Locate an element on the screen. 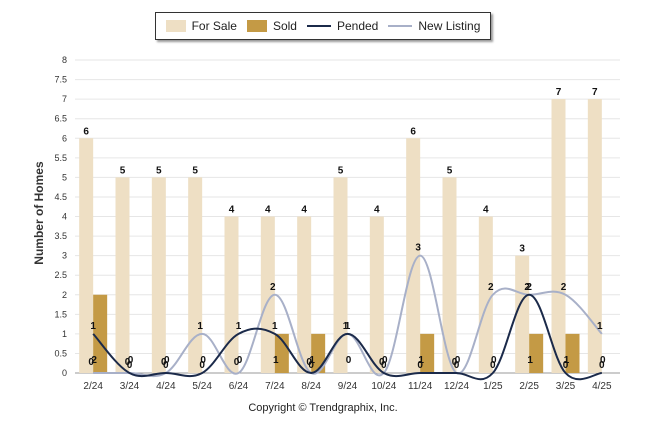 This screenshot has height=434, width=646. y-tick-label: 6.5 is located at coordinates (60, 119).